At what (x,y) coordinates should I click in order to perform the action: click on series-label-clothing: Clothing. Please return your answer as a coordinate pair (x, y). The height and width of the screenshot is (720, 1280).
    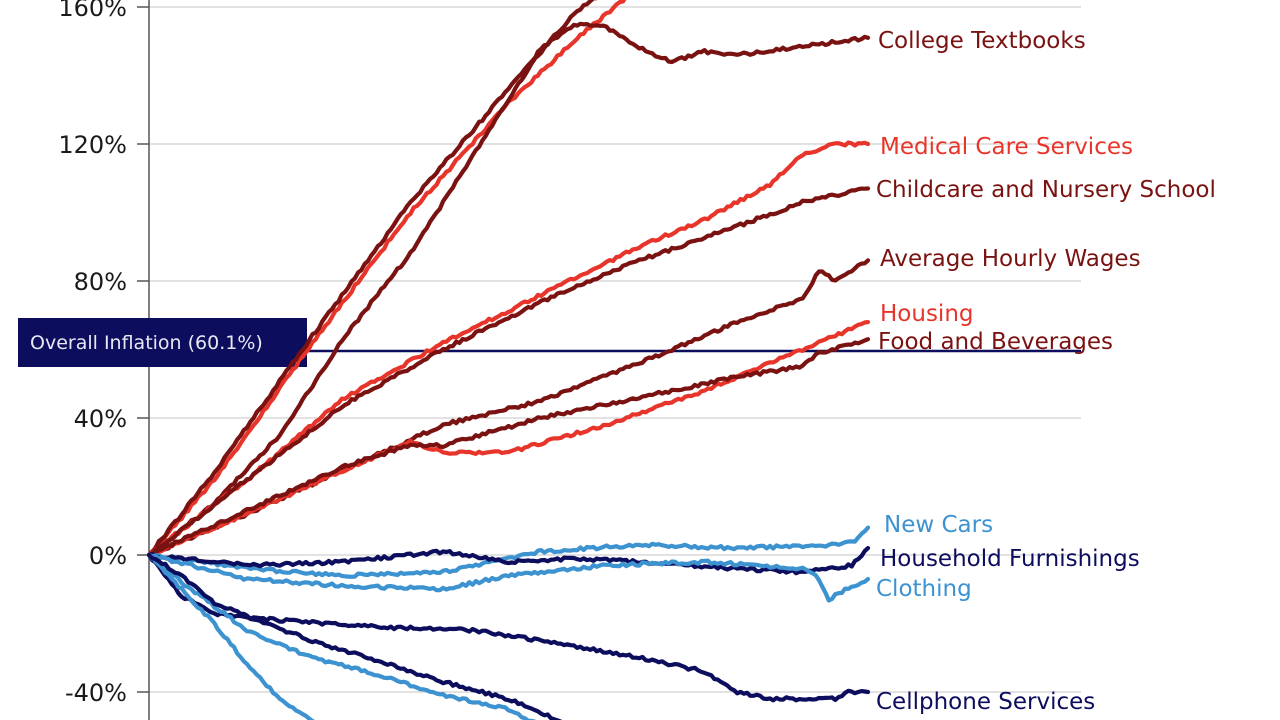
    Looking at the image, I should click on (924, 589).